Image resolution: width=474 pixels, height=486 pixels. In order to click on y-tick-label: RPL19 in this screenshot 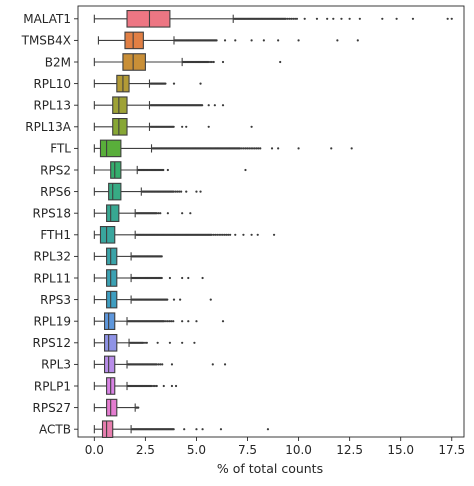, I will do `click(52, 322)`.